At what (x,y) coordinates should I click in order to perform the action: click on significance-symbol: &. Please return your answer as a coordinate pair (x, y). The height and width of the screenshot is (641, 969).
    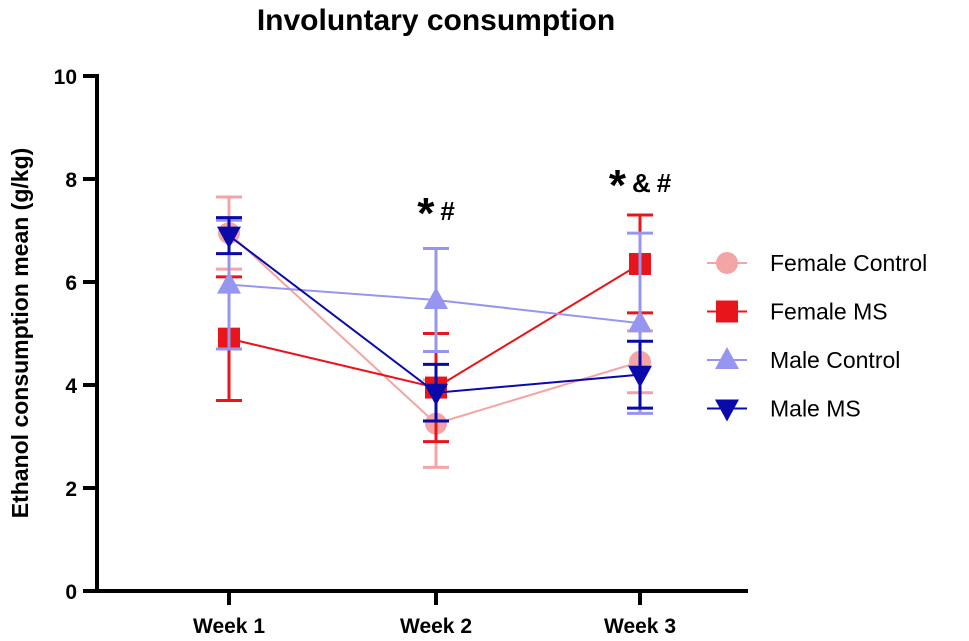
    Looking at the image, I should click on (641, 183).